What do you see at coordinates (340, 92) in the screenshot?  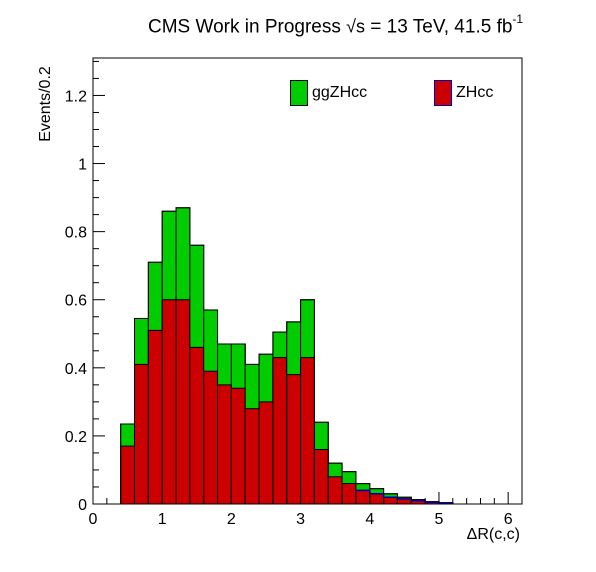 I see `legend-label-ggzhcc: ggZHcc` at bounding box center [340, 92].